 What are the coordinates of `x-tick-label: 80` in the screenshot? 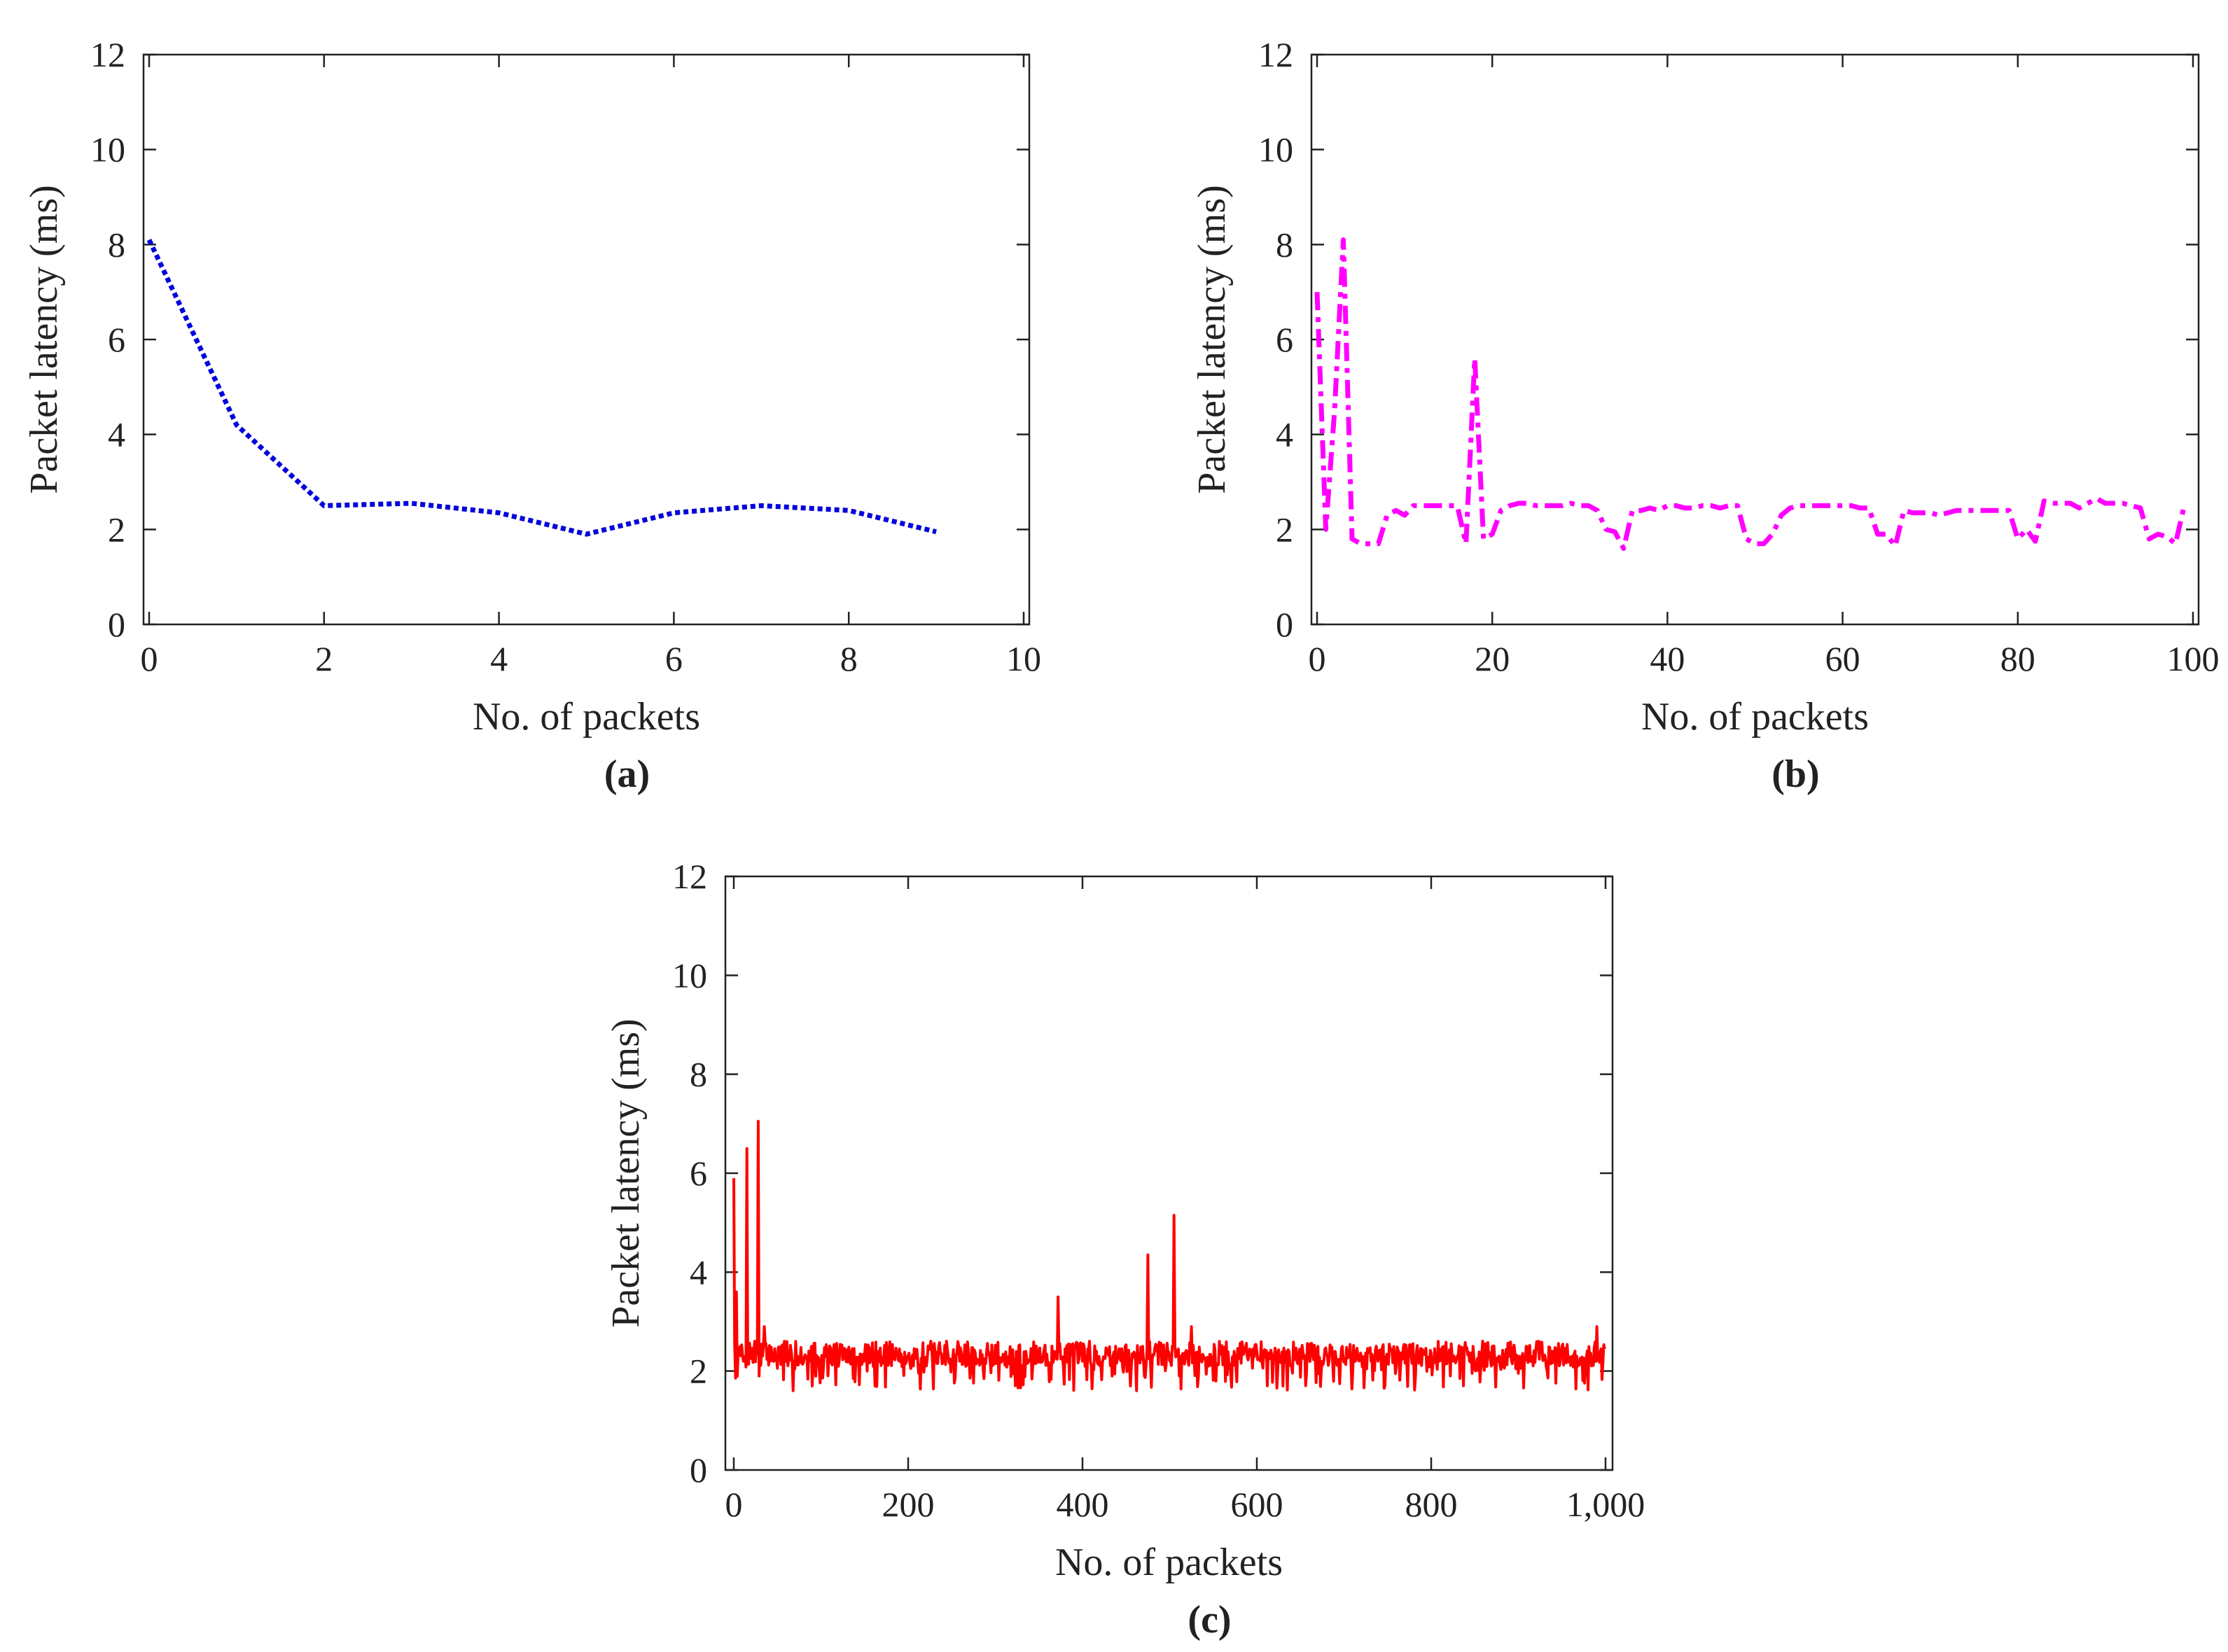 It's located at (2017, 658).